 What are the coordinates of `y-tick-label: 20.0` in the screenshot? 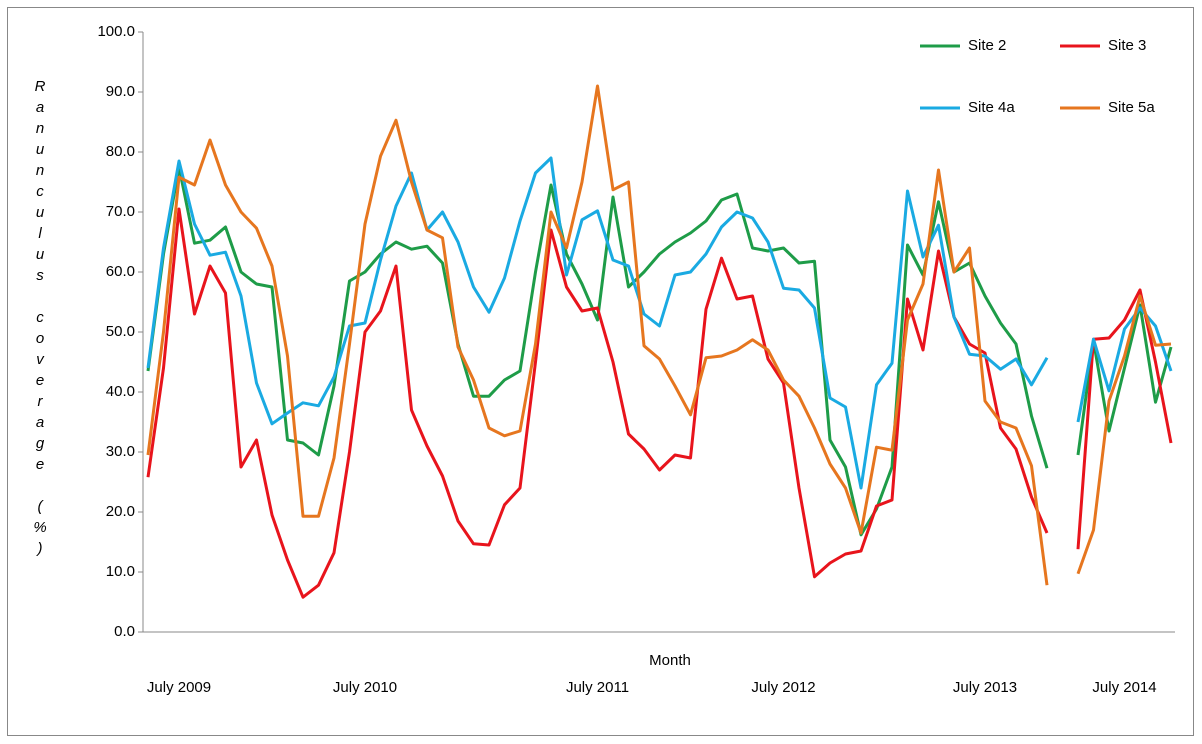 It's located at (120, 511).